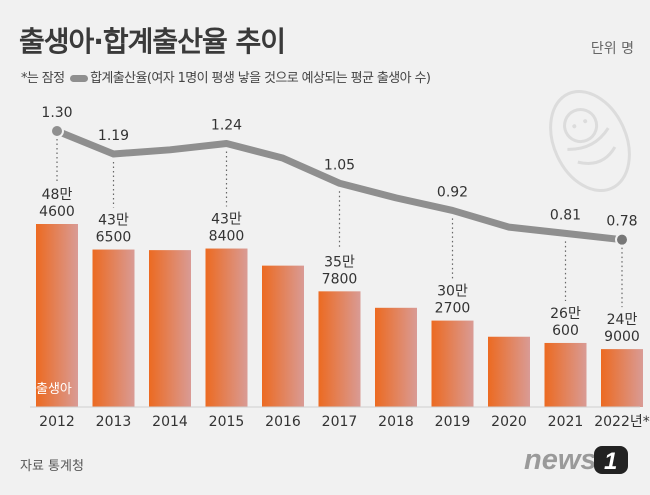 This screenshot has height=495, width=650. Describe the element at coordinates (340, 422) in the screenshot. I see `x-tick-label: 2017` at that location.